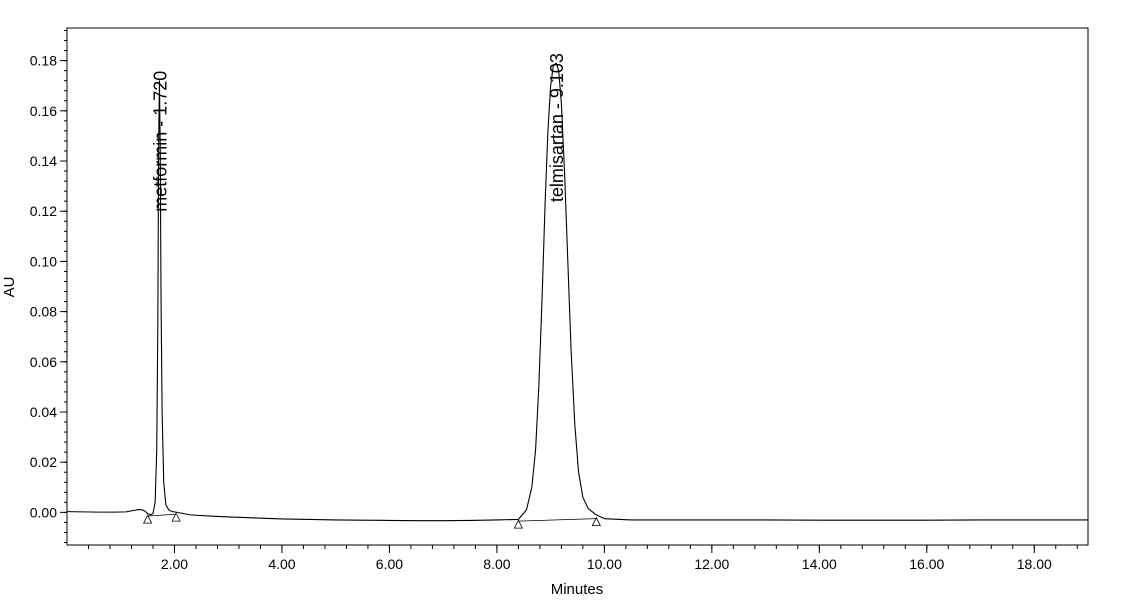  What do you see at coordinates (496, 564) in the screenshot?
I see `x-tick-label: 8.00` at bounding box center [496, 564].